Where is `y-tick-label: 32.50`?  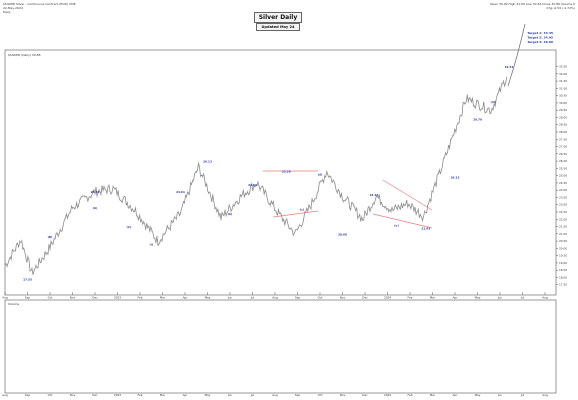 y-tick-label: 32.50 is located at coordinates (563, 67).